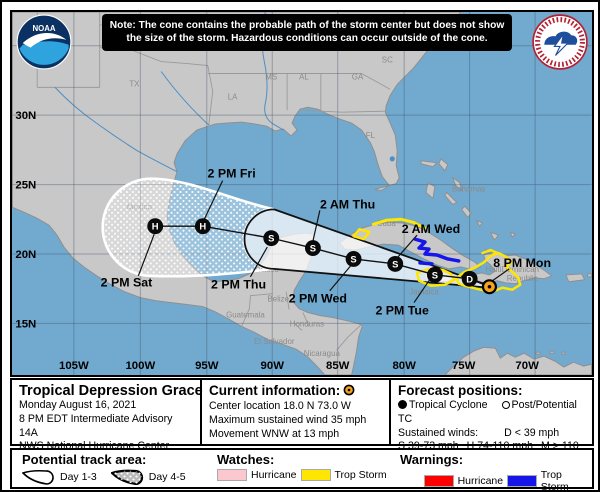 This screenshot has height=492, width=600. Describe the element at coordinates (552, 352) in the screenshot. I see `island-curacao` at that location.